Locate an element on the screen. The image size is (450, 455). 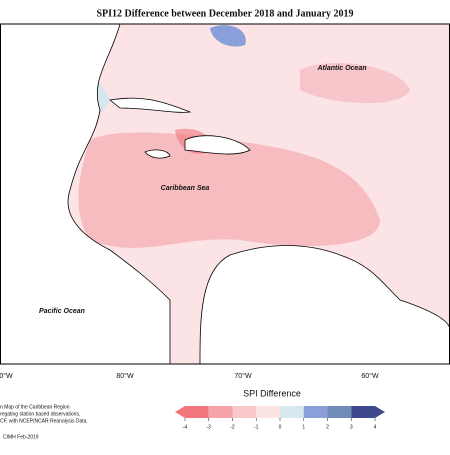
legend-tick-label: -3 is located at coordinates (209, 427).